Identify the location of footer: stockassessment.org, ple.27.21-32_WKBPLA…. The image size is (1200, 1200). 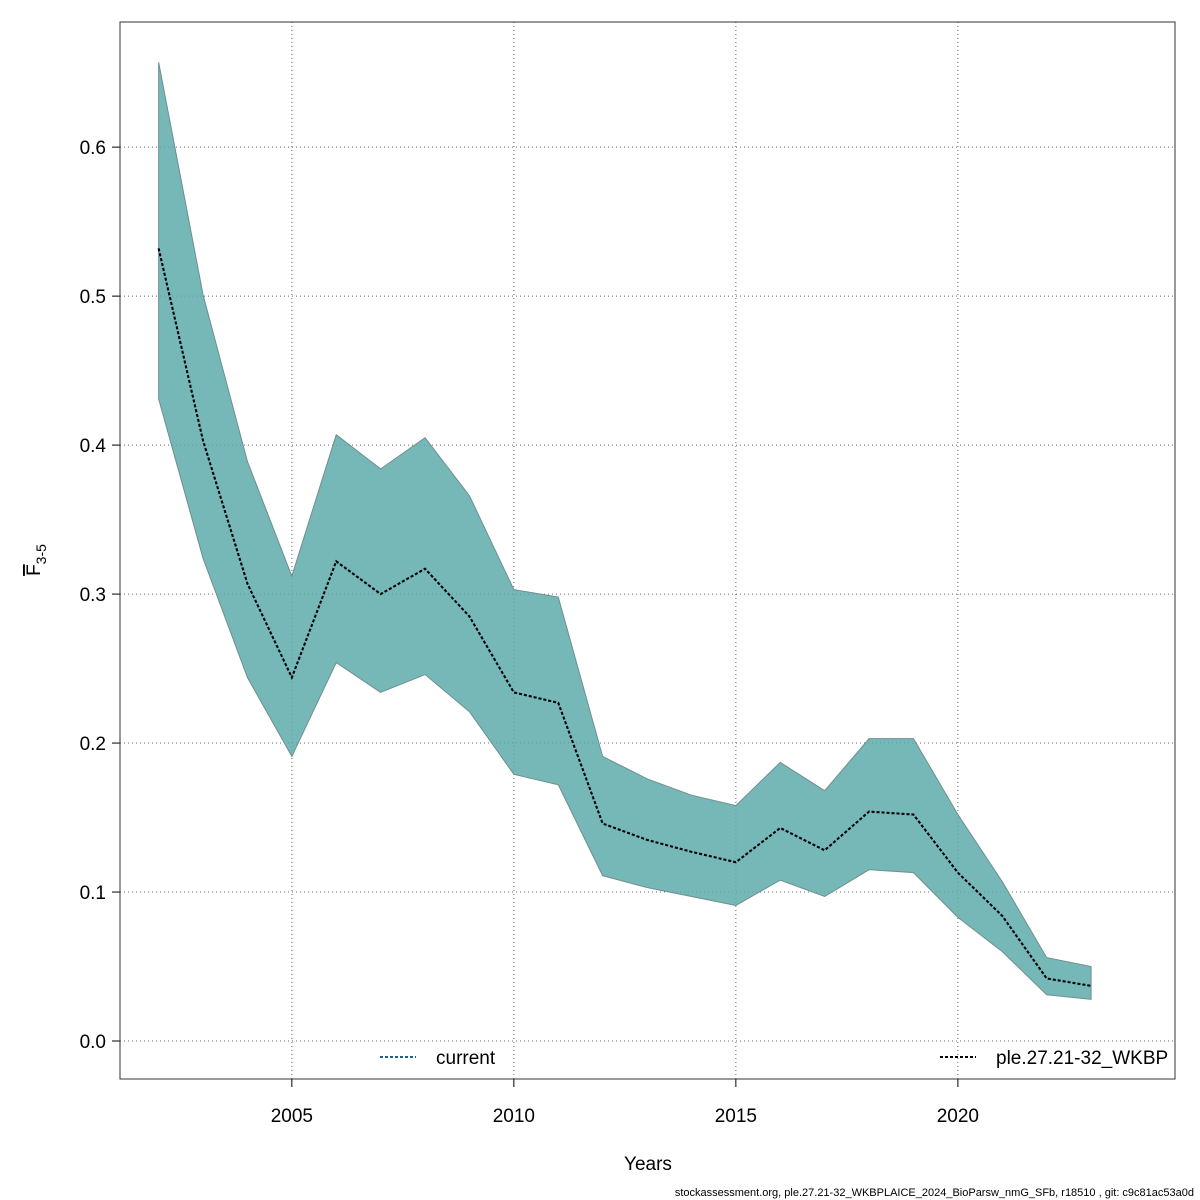
(934, 1193).